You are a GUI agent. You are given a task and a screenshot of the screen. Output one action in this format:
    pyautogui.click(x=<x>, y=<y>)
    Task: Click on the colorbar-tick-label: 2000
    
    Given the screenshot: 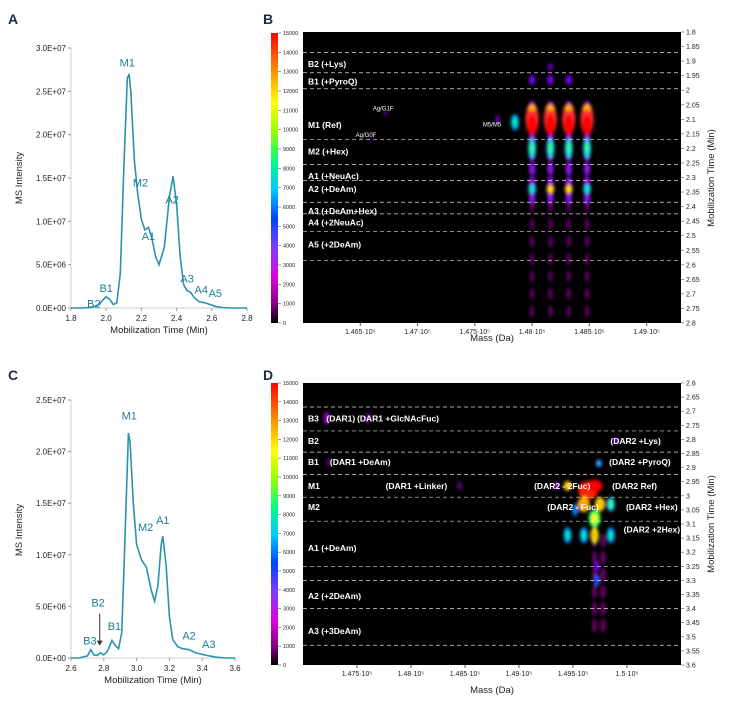 What is the action you would take?
    pyautogui.click(x=289, y=285)
    